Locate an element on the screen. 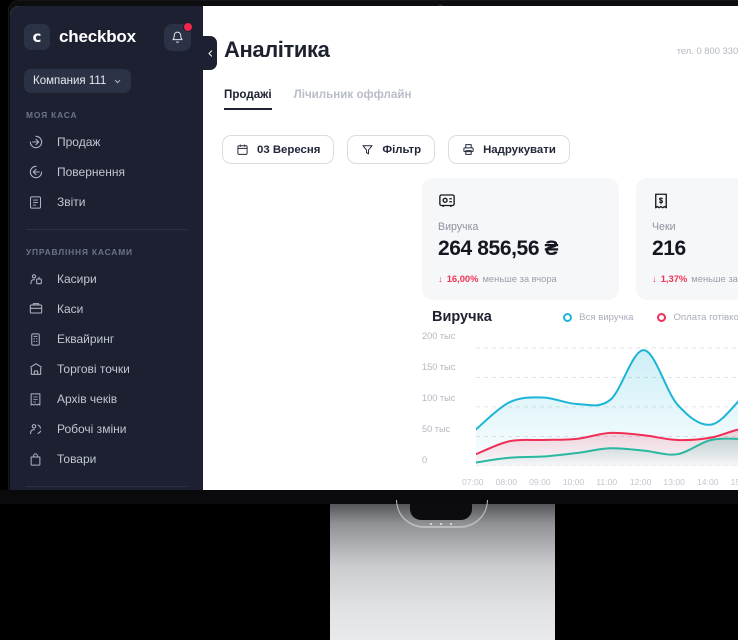 The width and height of the screenshot is (738, 640). y-tick-label: 50 тыс is located at coordinates (436, 429).